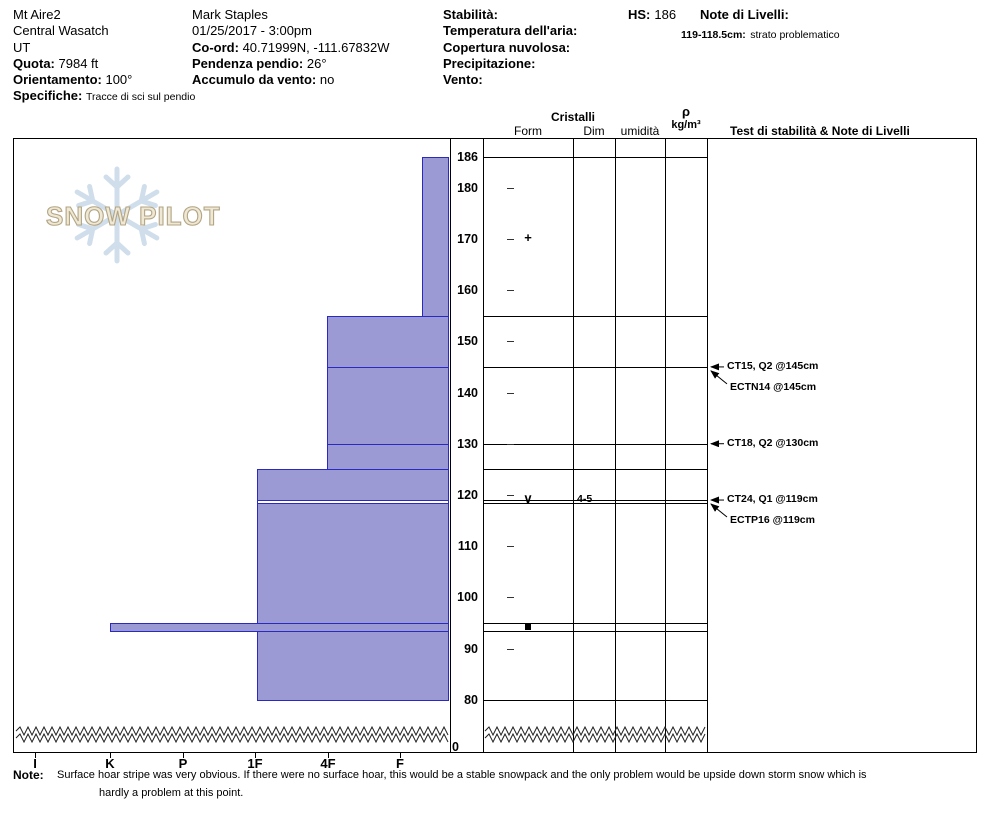 The width and height of the screenshot is (994, 840). What do you see at coordinates (254, 80) in the screenshot?
I see `windloading-label: Accumulo da vento:` at bounding box center [254, 80].